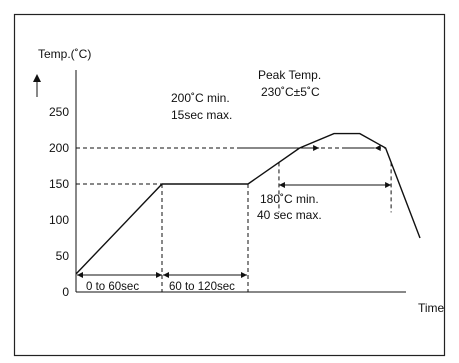 The height and width of the screenshot is (363, 459). Describe the element at coordinates (316, 148) in the screenshot. I see `above200-arrow-left-head` at that location.